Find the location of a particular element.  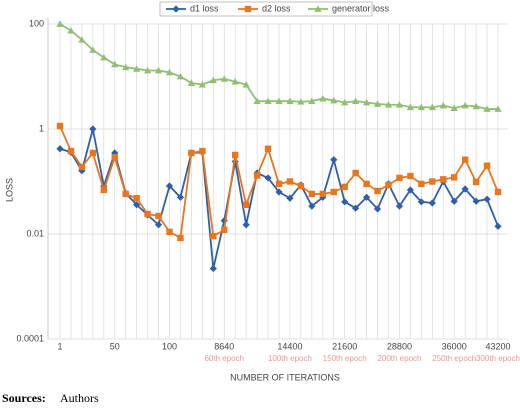

x-tick-label: 50 is located at coordinates (115, 346).